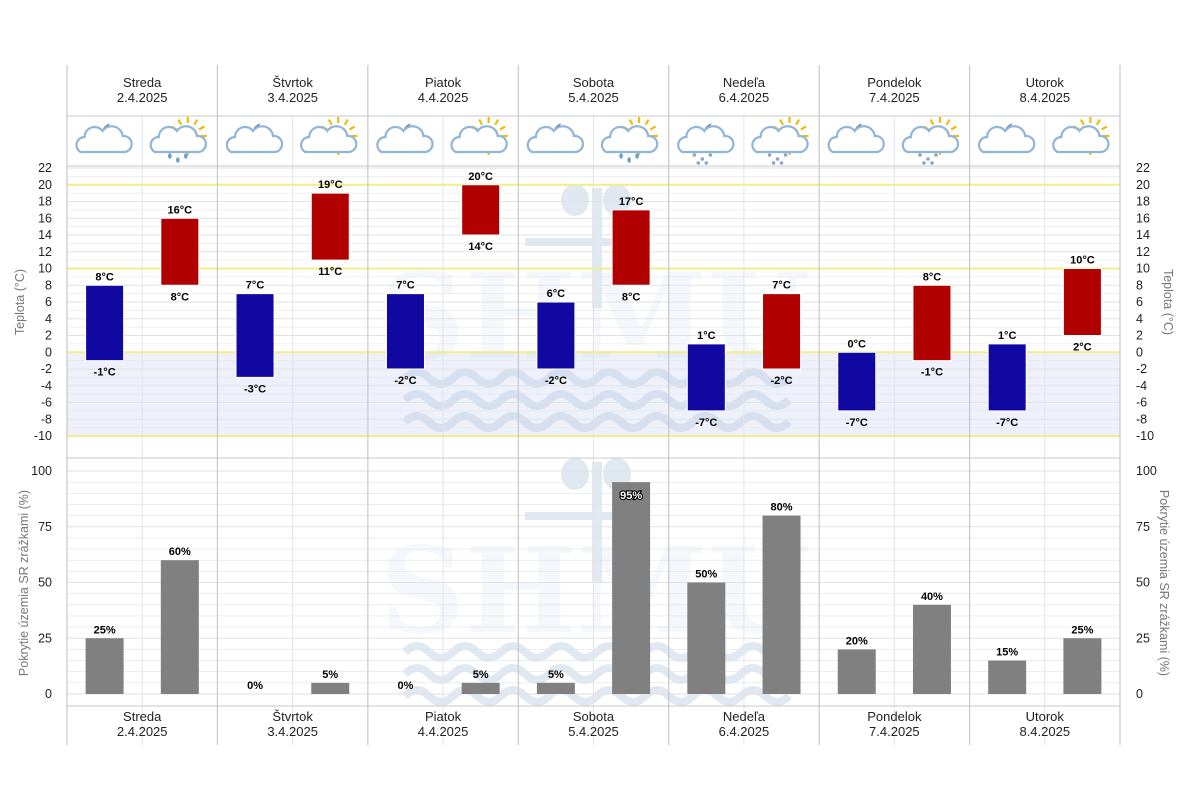 This screenshot has width=1200, height=800. I want to click on temperature-tick-left: 2, so click(48, 336).